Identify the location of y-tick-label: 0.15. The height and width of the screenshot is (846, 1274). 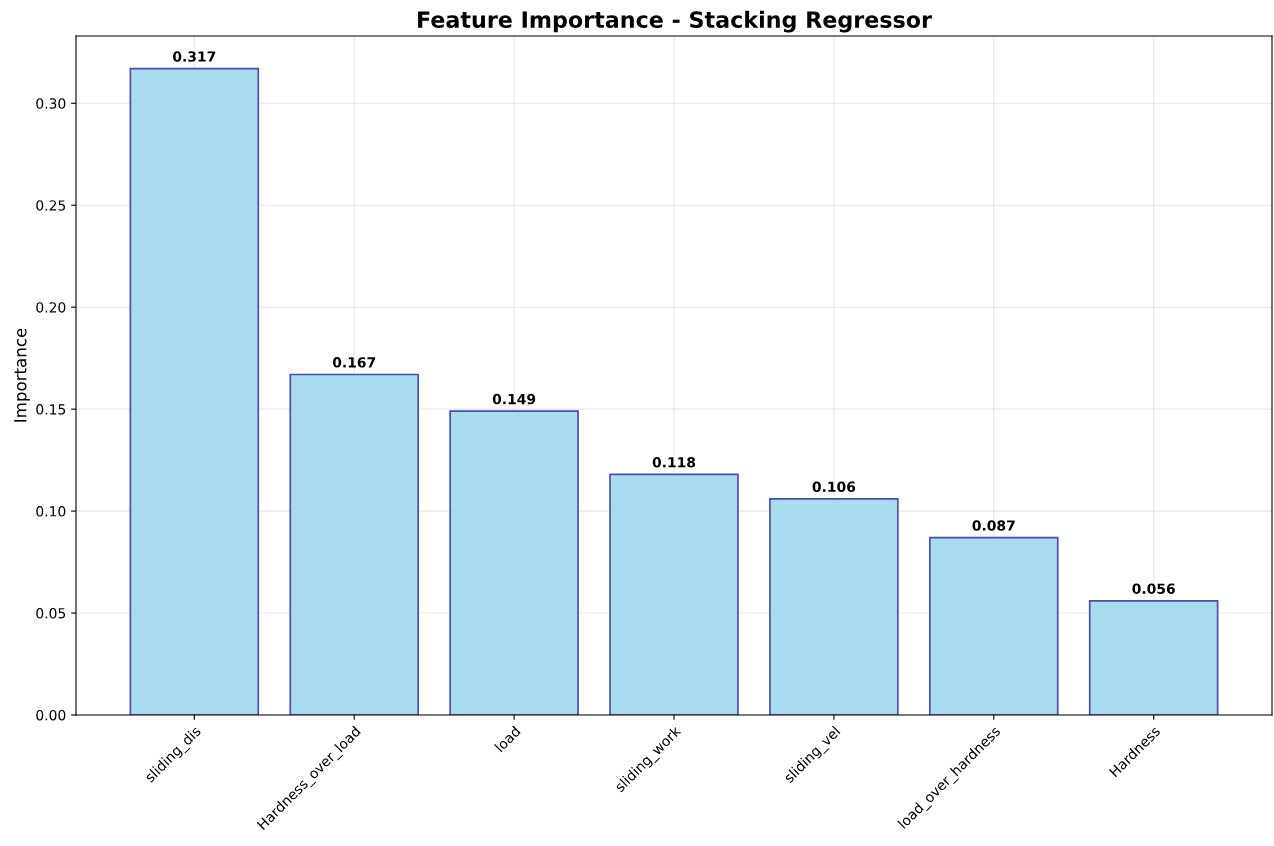
(51, 409).